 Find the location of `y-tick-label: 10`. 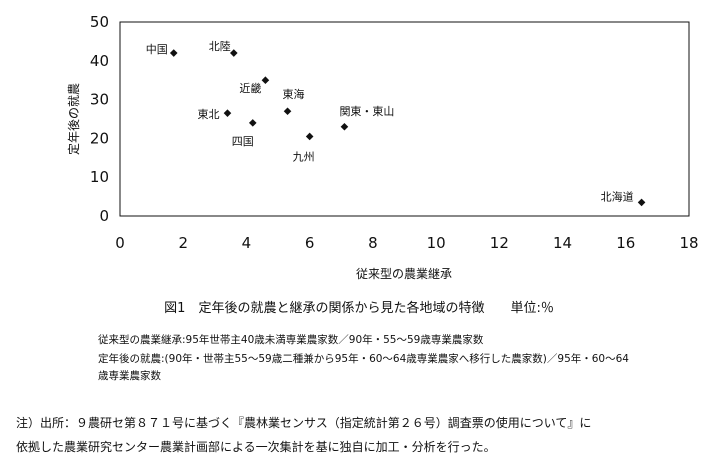

y-tick-label: 10 is located at coordinates (99, 177).